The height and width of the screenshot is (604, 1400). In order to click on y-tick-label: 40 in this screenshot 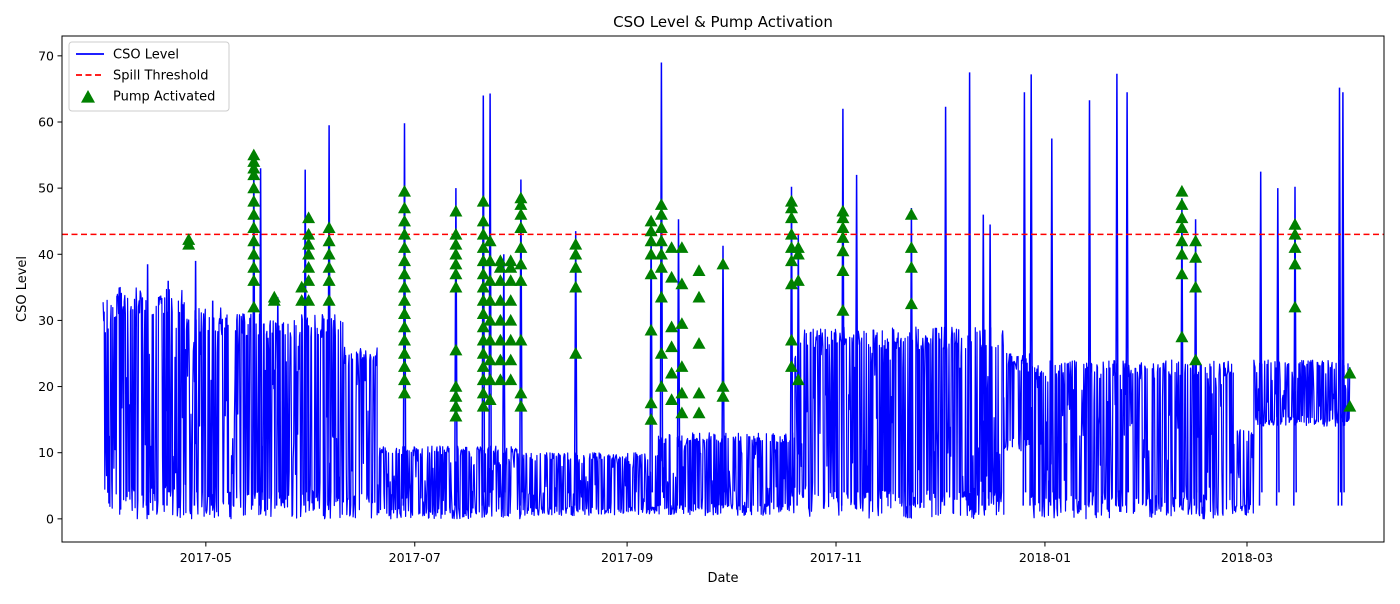, I will do `click(46, 254)`.